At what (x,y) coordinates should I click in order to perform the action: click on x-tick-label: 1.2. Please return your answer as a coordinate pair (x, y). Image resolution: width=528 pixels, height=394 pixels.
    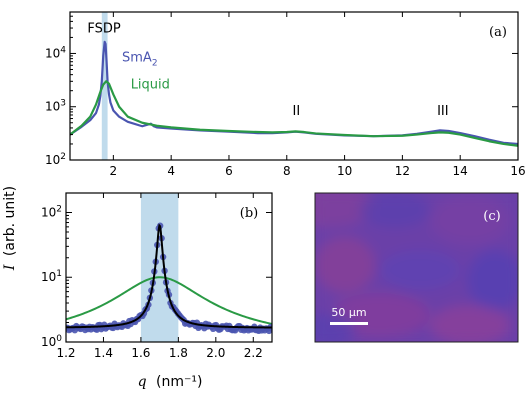
    Looking at the image, I should click on (65, 353).